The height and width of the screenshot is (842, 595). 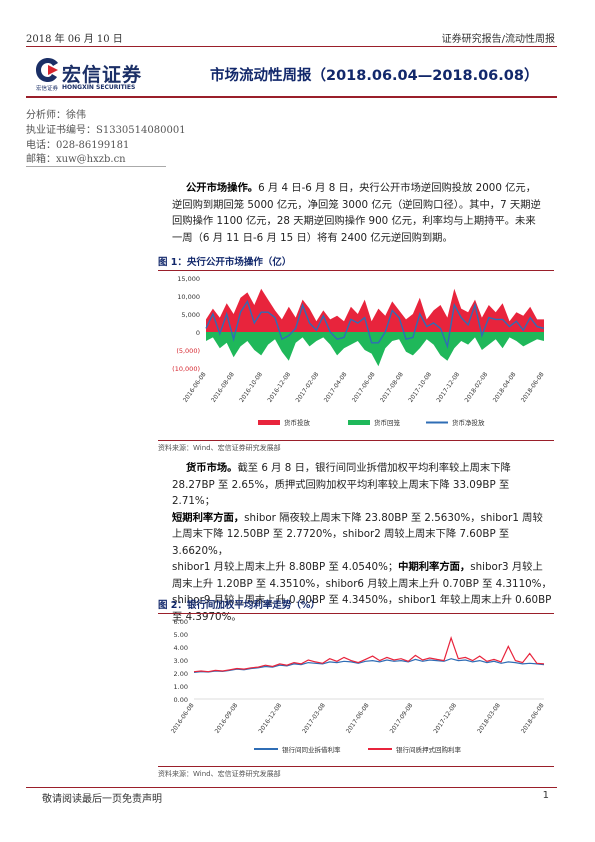 What do you see at coordinates (181, 700) in the screenshot?
I see `y-tick-label: 0.00` at bounding box center [181, 700].